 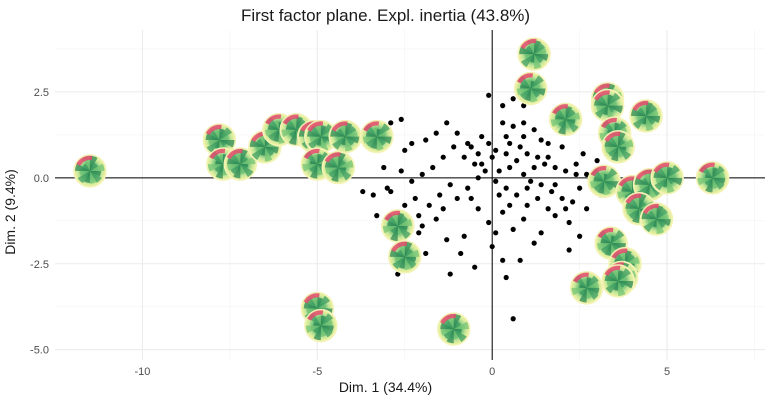 What do you see at coordinates (385, 387) in the screenshot?
I see `x-axis-title: Dim. 1 (34.4%)` at bounding box center [385, 387].